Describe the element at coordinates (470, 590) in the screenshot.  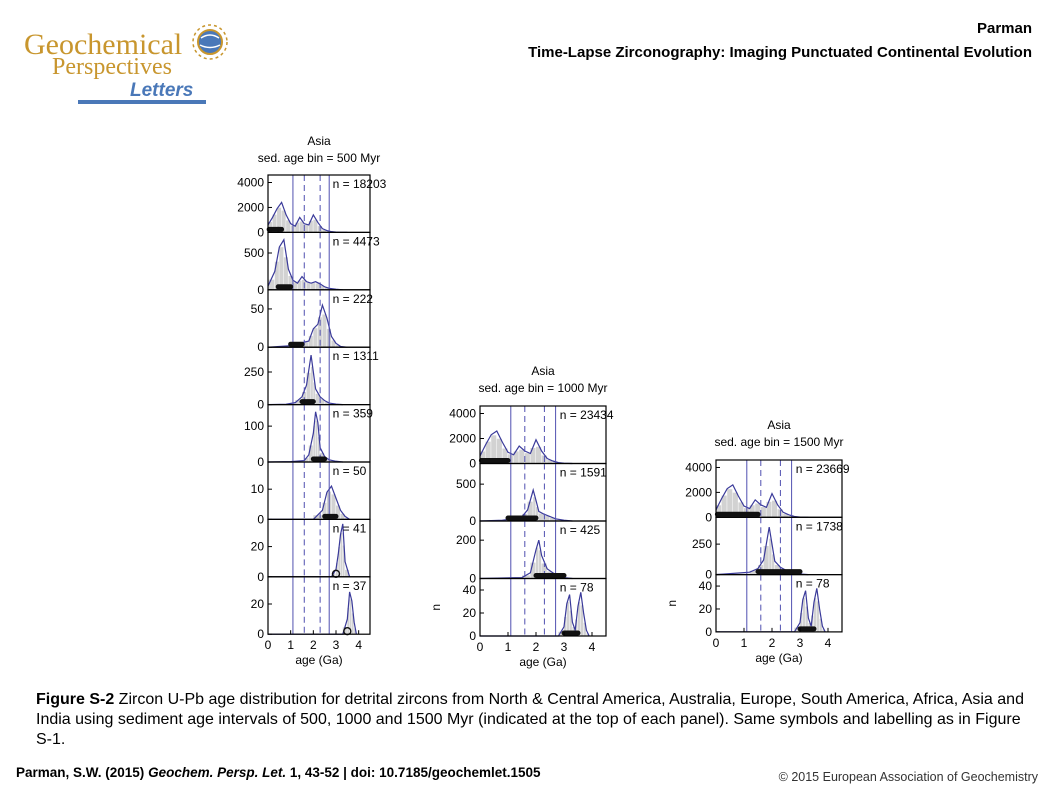
I see `y-tick-label: 40` at that location.